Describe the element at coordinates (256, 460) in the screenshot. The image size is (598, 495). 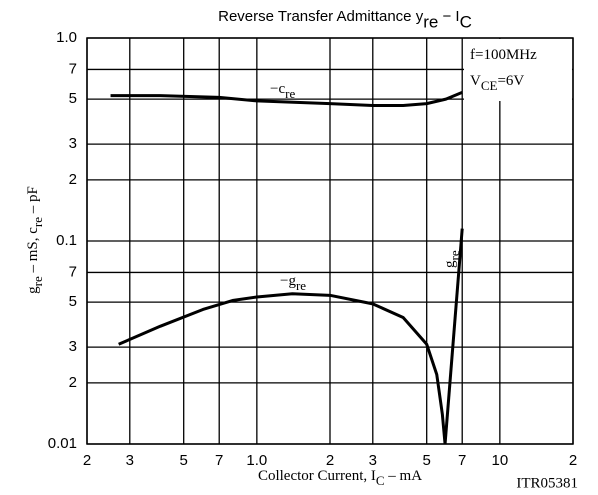
I see `x-tick-label: 1.0` at that location.